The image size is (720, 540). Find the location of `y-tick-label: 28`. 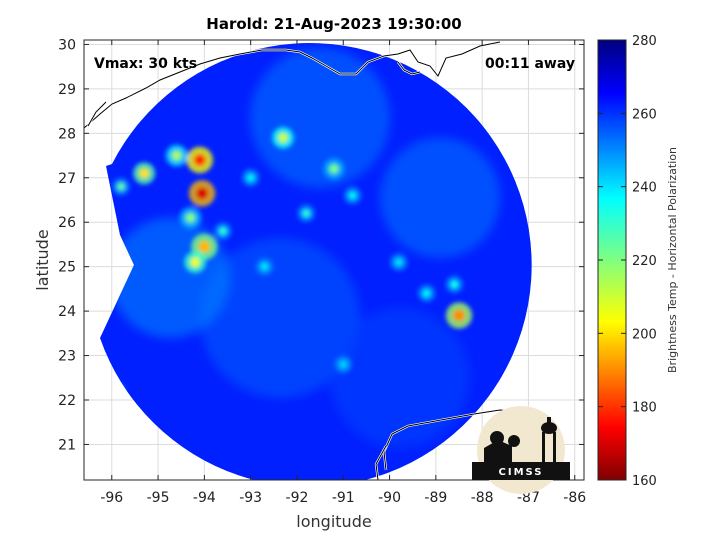

y-tick-label: 28 is located at coordinates (67, 134).